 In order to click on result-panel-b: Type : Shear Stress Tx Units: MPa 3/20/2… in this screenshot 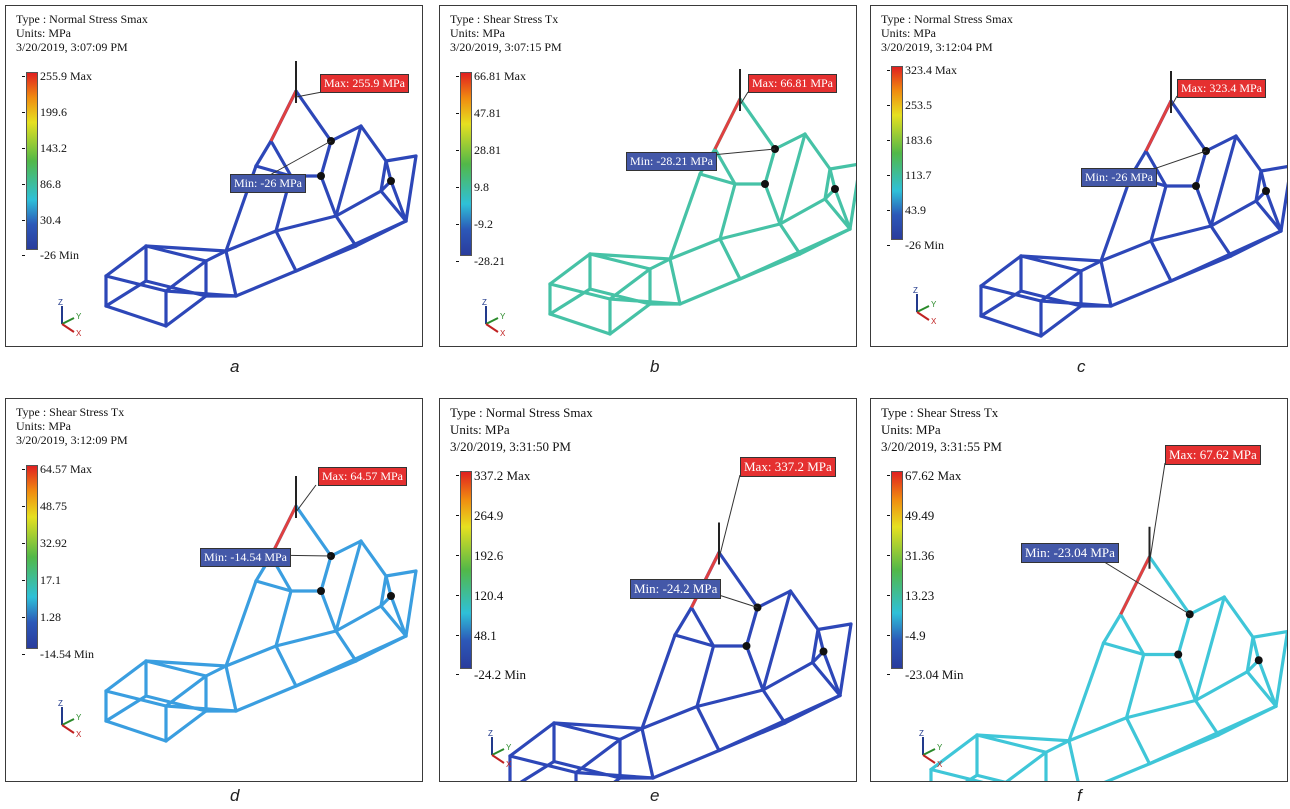, I will do `click(648, 176)`.